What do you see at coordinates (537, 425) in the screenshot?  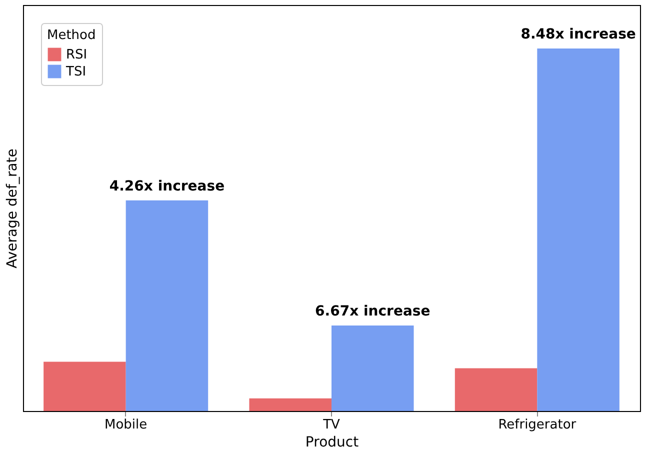 I see `x-tick-label: Refrigerator` at bounding box center [537, 425].